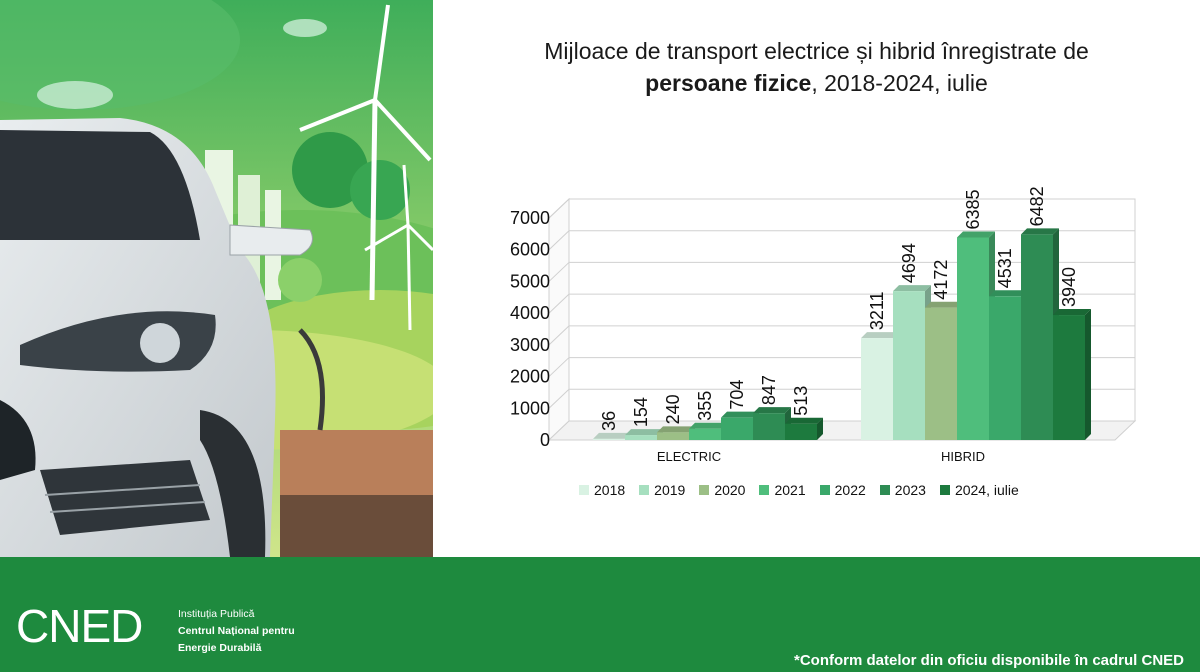 The width and height of the screenshot is (1200, 672). I want to click on chart-title-rest: , 2018-2024, iulie, so click(899, 83).